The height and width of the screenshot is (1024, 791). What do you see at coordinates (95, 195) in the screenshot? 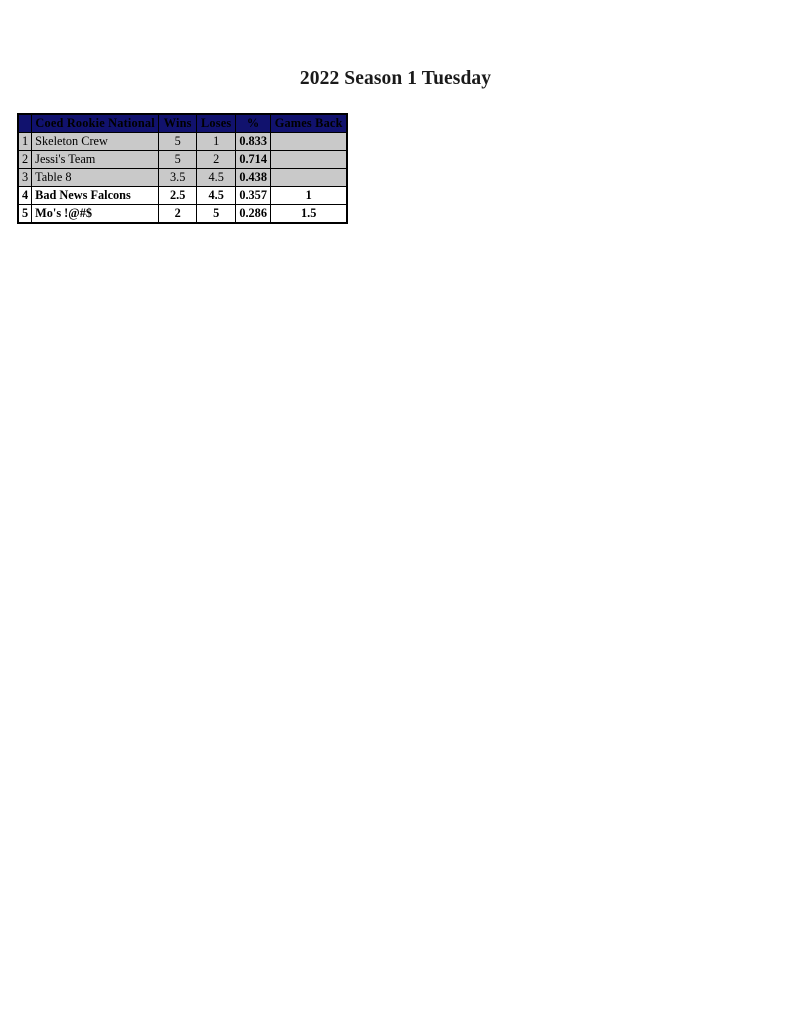
I see `cell-team: Bad News Falcons` at bounding box center [95, 195].